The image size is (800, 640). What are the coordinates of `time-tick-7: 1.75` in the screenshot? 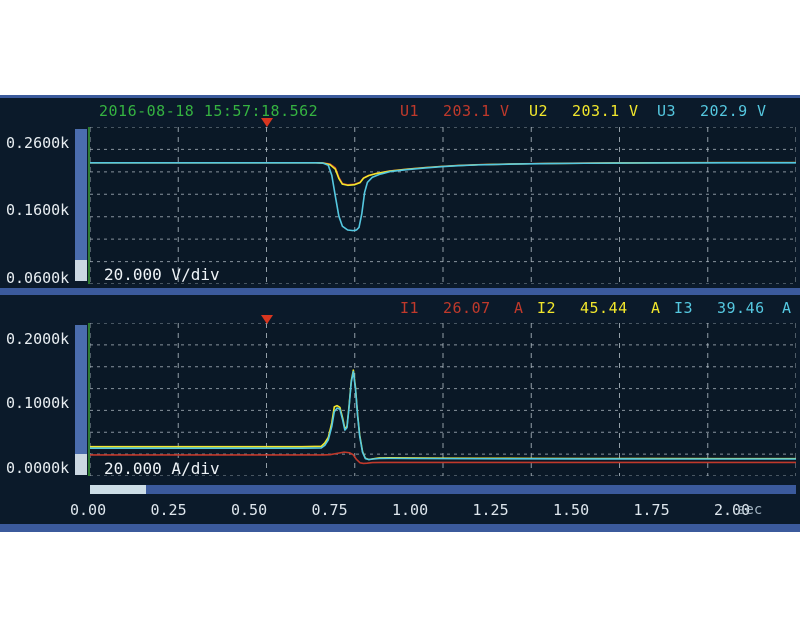 It's located at (651, 510).